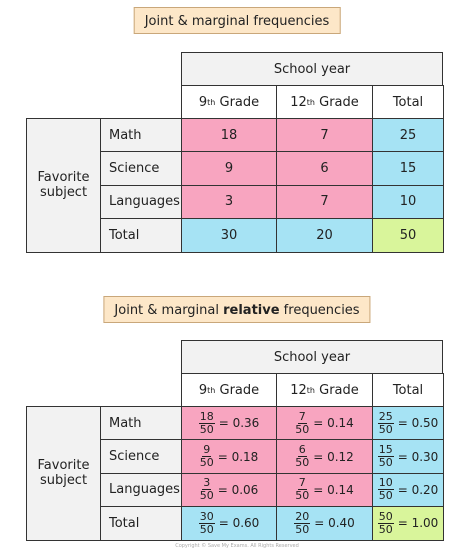  Describe the element at coordinates (324, 168) in the screenshot. I see `cell: 6` at that location.